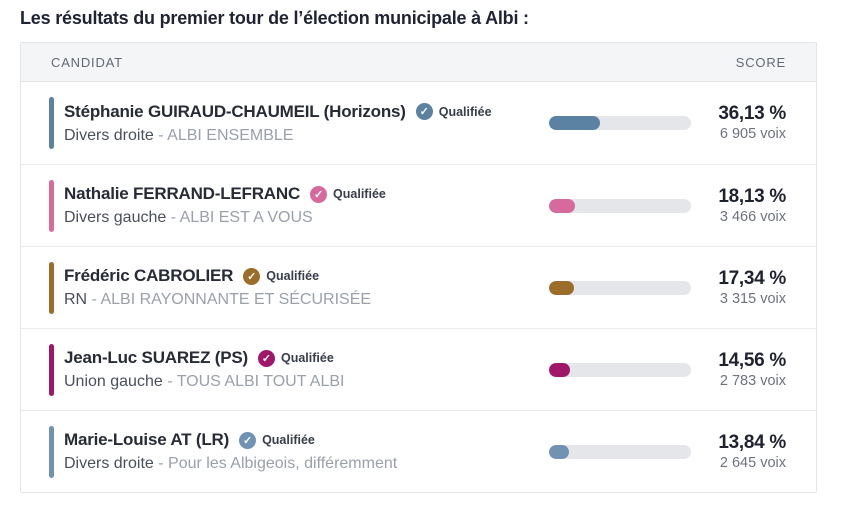 This screenshot has height=512, width=850. I want to click on score-votes: 2 645 voix, so click(752, 462).